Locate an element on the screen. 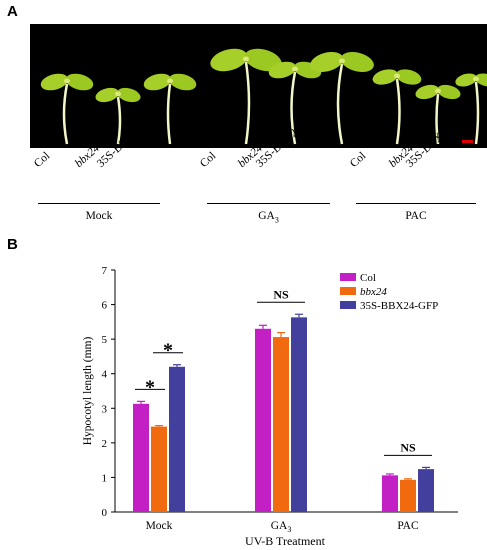  y-tick-label: 3 is located at coordinates (105, 409).